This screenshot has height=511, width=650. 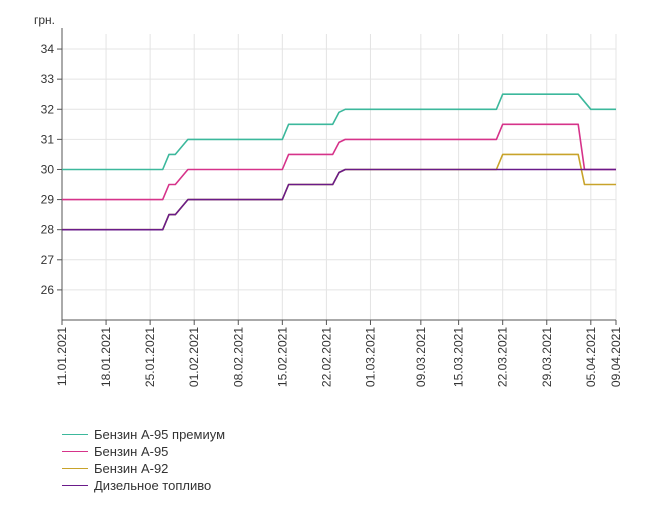 I want to click on y-tick-label: 28, so click(x=48, y=230).